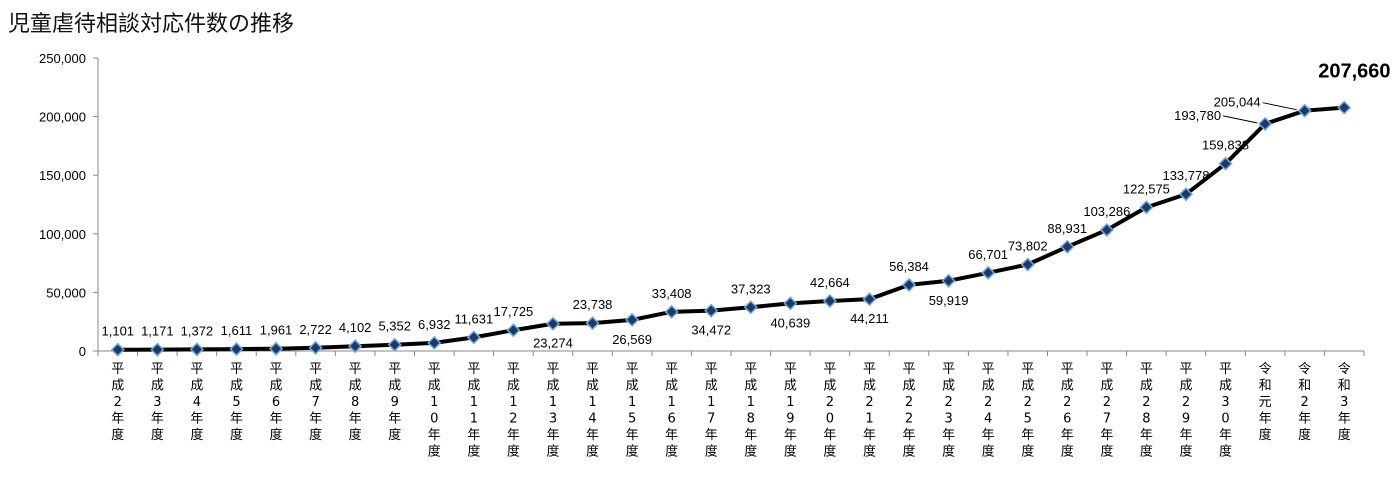 The image size is (1400, 480). Describe the element at coordinates (1067, 411) in the screenshot. I see `x-tick-label: 平成 2 6 年度` at that location.